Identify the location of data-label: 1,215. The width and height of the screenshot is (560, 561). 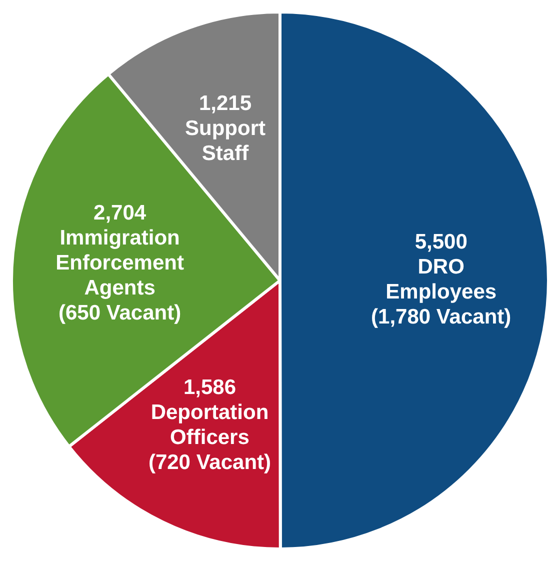
(225, 103).